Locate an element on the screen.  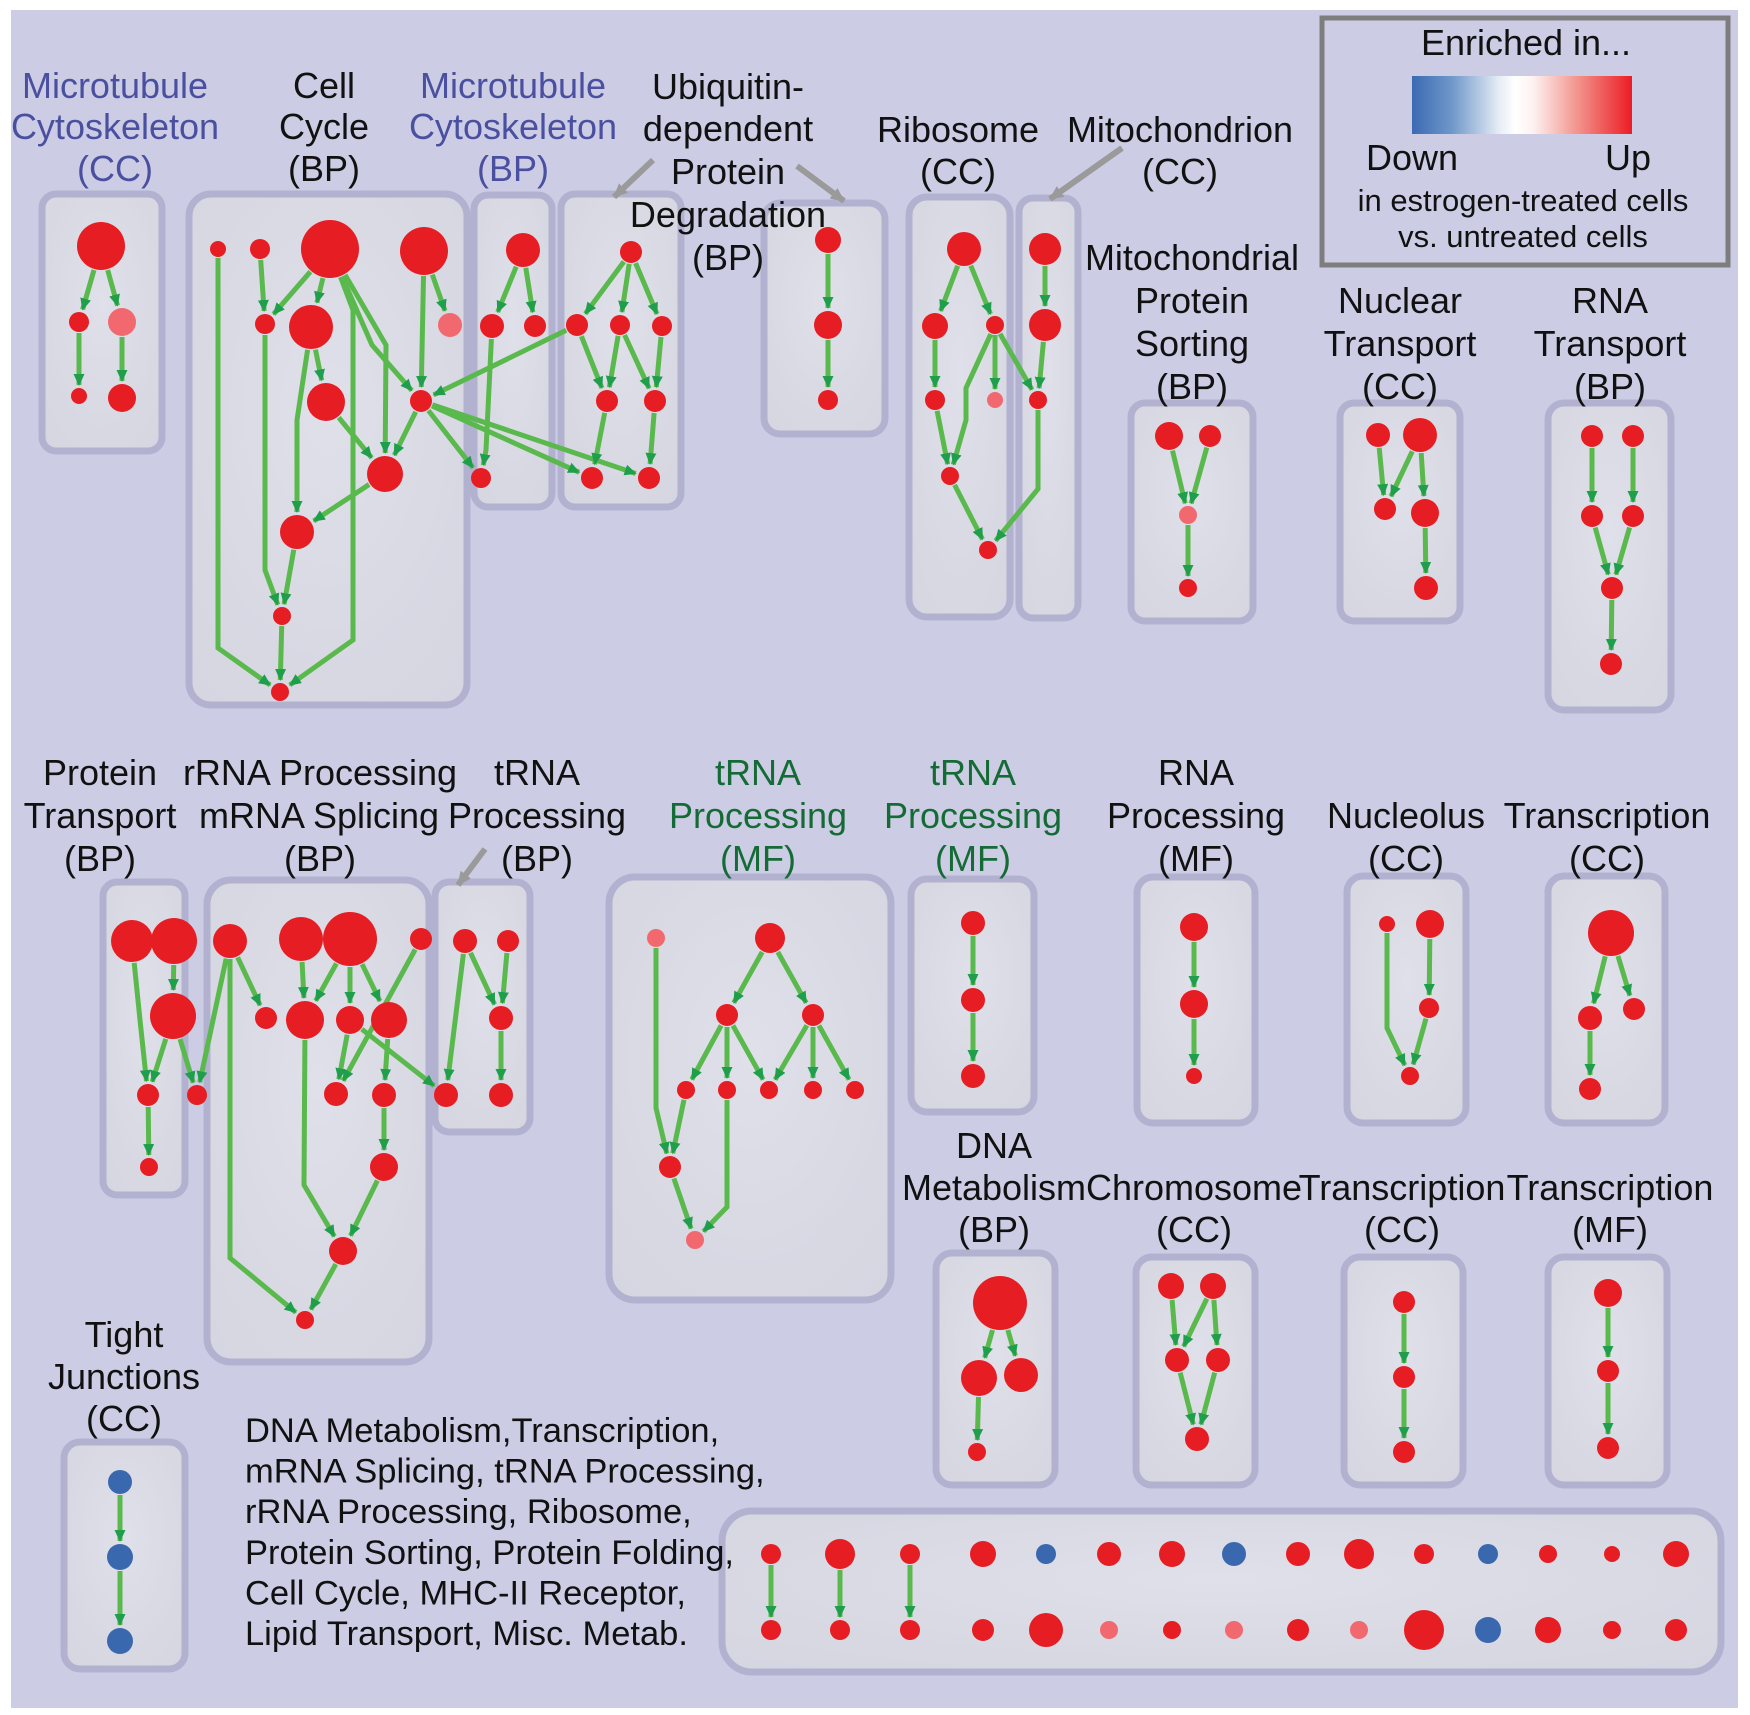
svg-text: Degradation is located at coordinates (728, 214).